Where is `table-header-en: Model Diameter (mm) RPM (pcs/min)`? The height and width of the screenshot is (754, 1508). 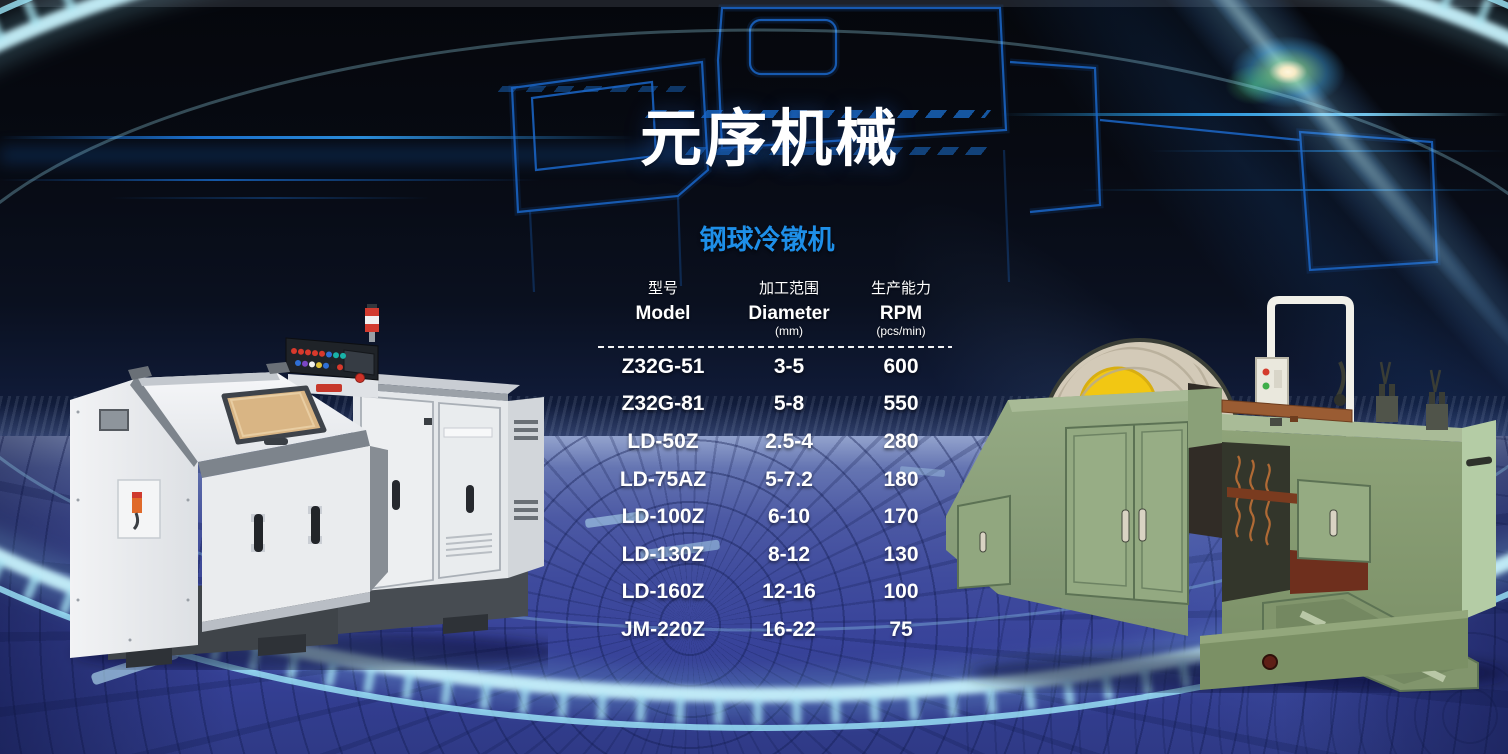
table-header-en: Model Diameter (mm) RPM (pcs/min) is located at coordinates (775, 318).